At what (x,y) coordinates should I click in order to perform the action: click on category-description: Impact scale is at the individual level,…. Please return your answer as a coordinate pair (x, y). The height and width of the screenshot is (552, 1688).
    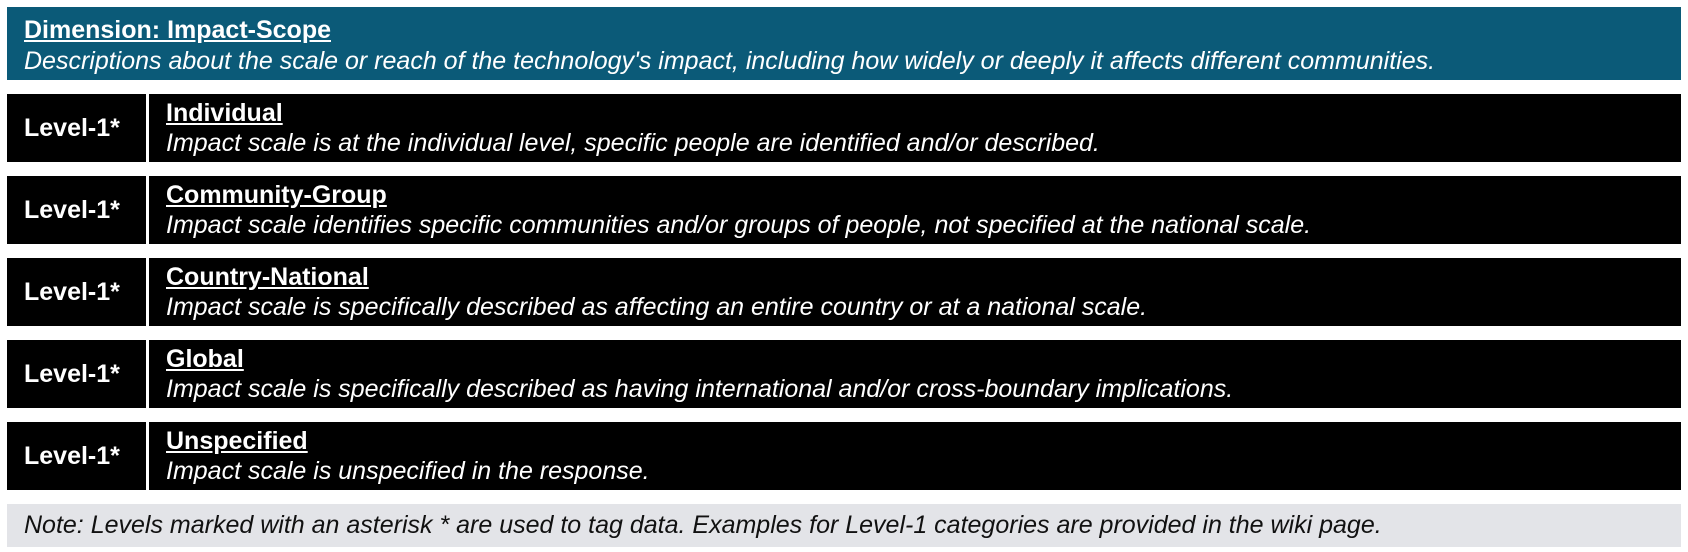
    Looking at the image, I should click on (633, 143).